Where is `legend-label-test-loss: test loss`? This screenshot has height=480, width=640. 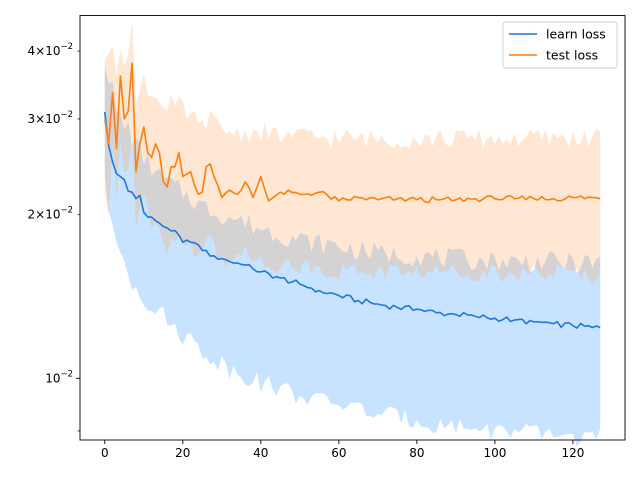
legend-label-test-loss: test loss is located at coordinates (572, 55).